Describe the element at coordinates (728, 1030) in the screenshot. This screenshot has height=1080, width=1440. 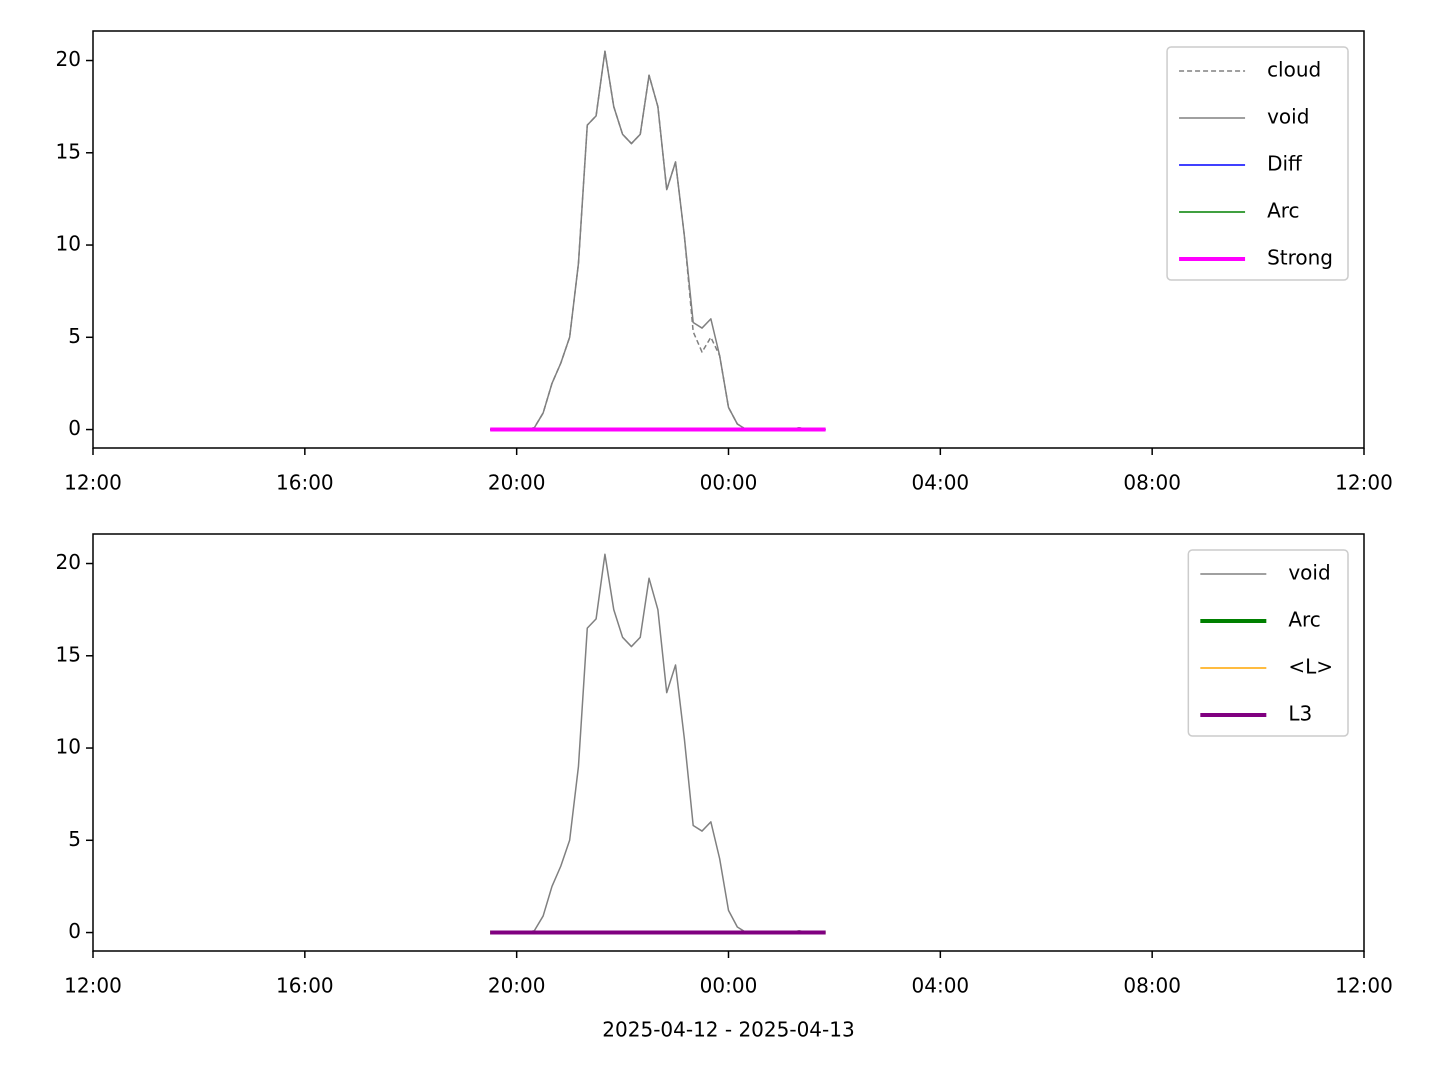
I see `x-axis-label: 2025-04-12 - 2025-04-13` at that location.